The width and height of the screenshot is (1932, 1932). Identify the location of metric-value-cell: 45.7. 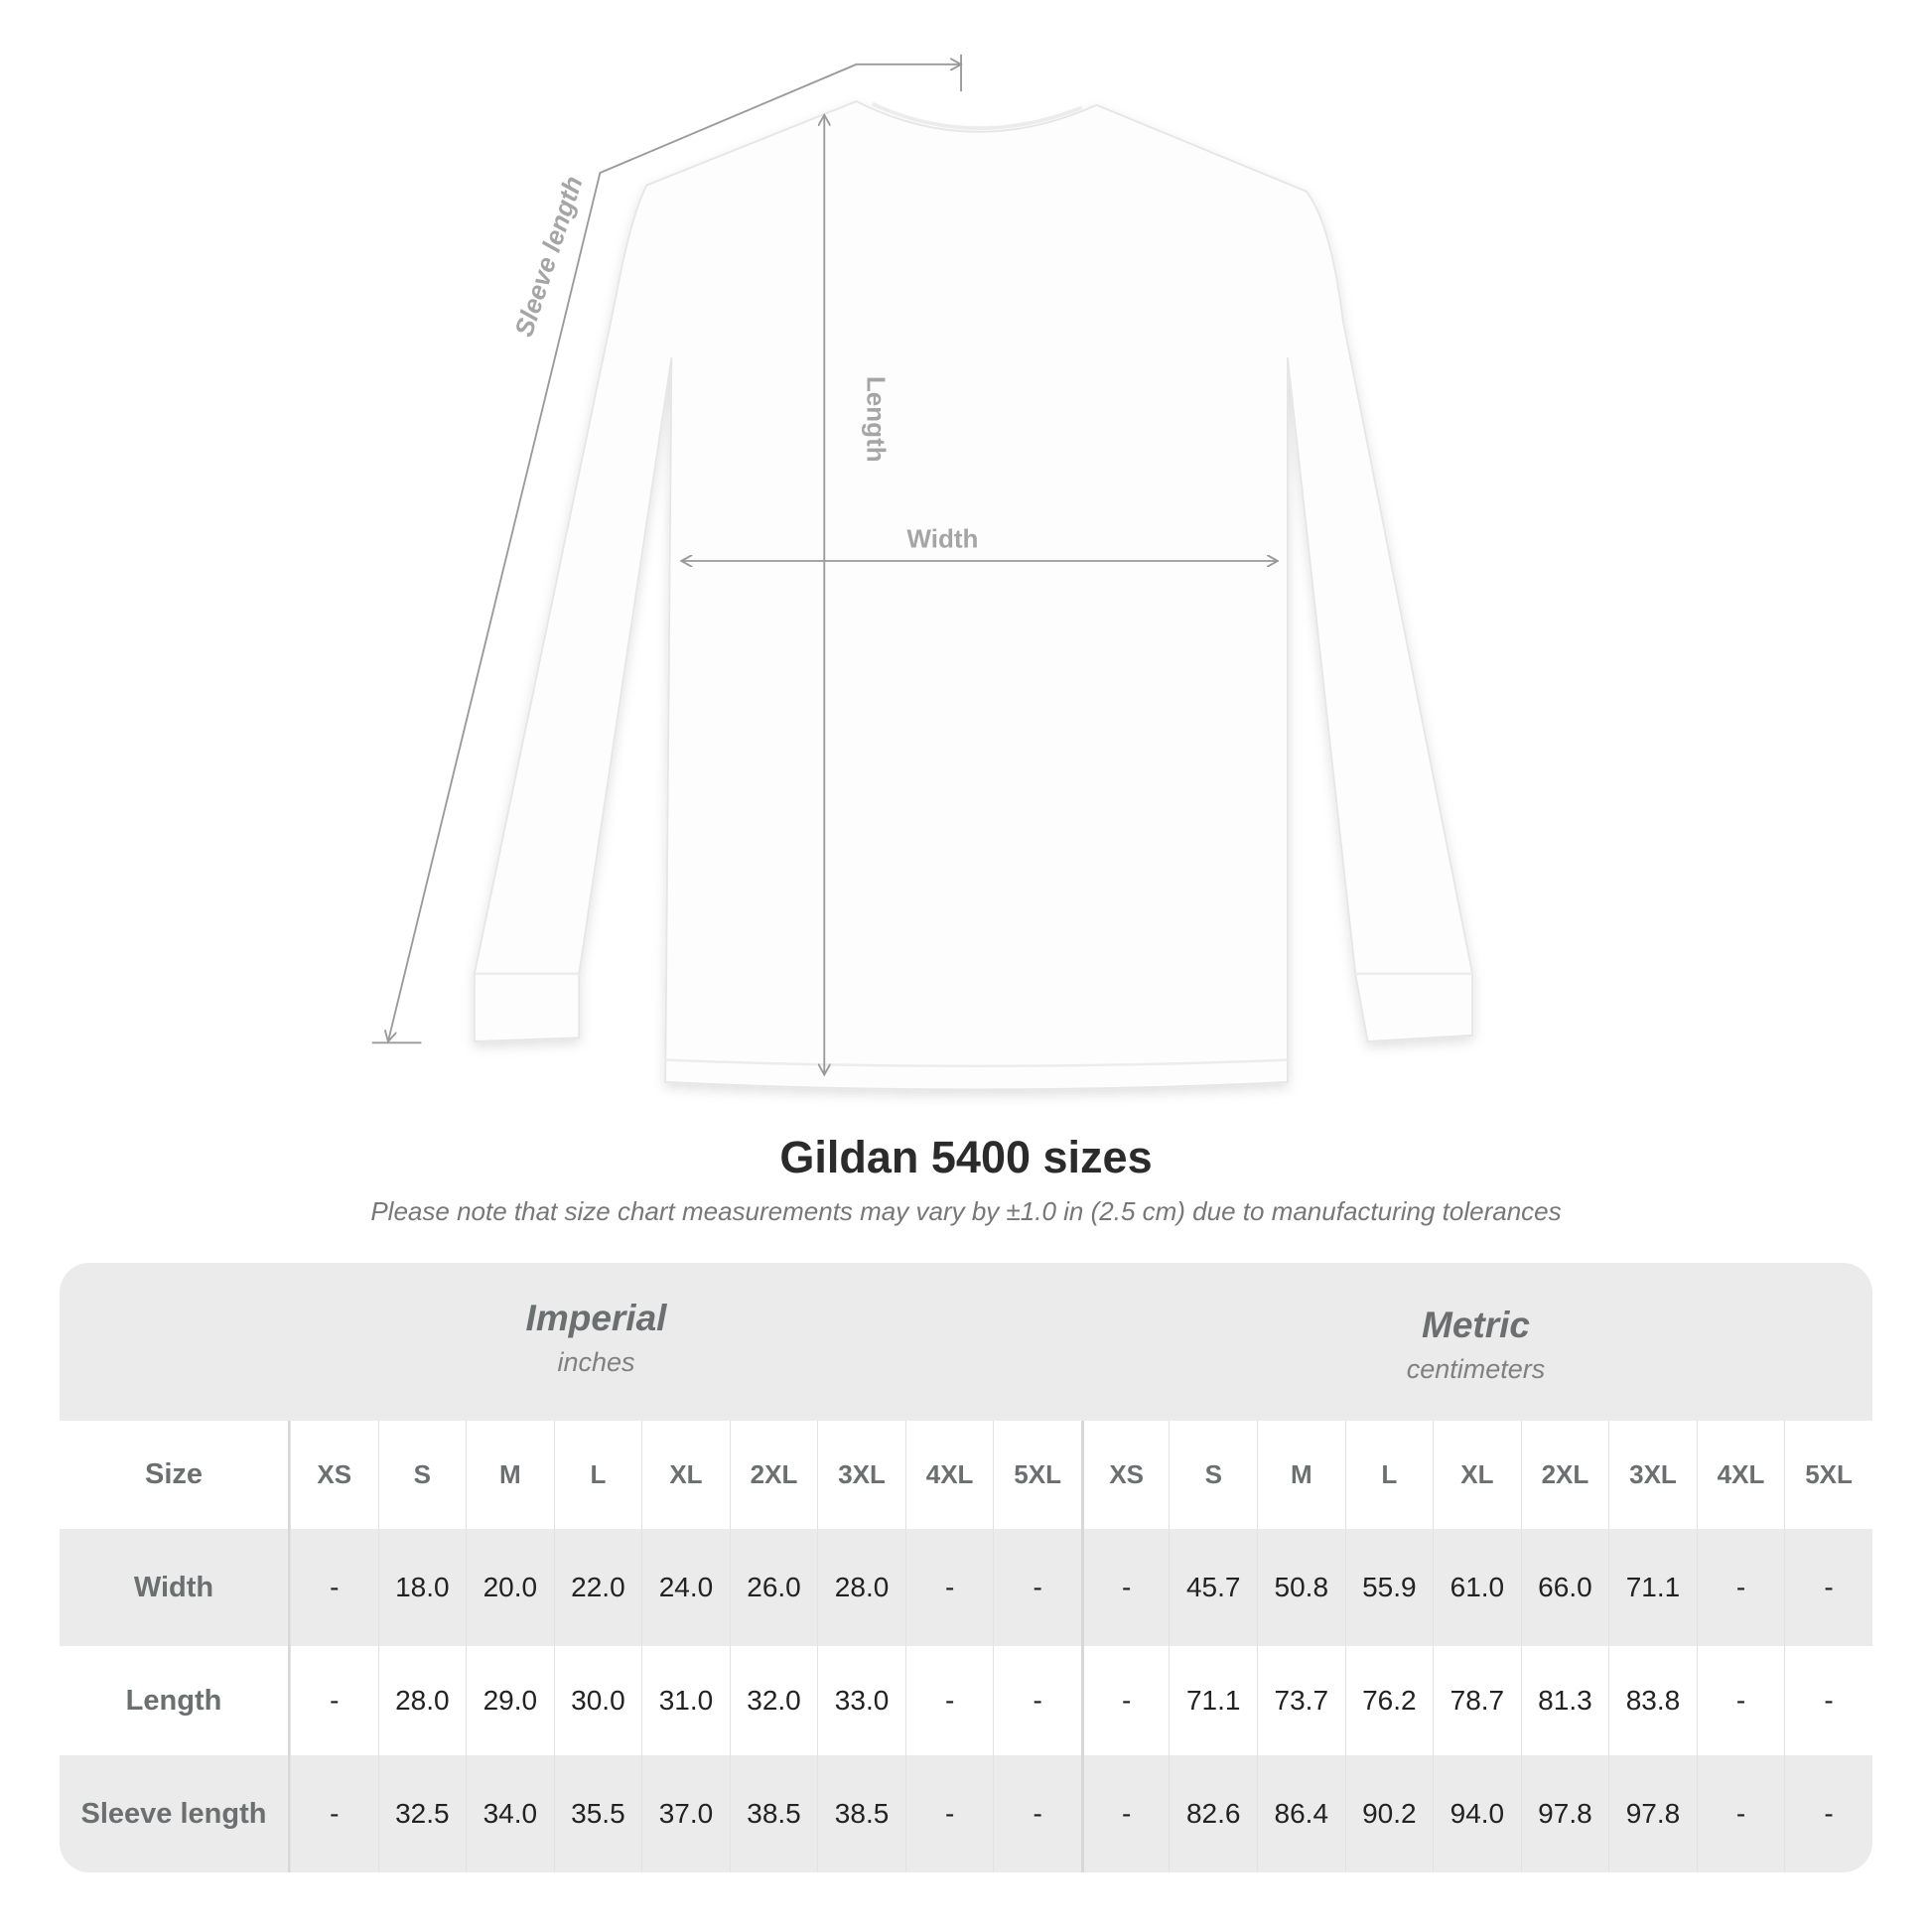
(1213, 1587).